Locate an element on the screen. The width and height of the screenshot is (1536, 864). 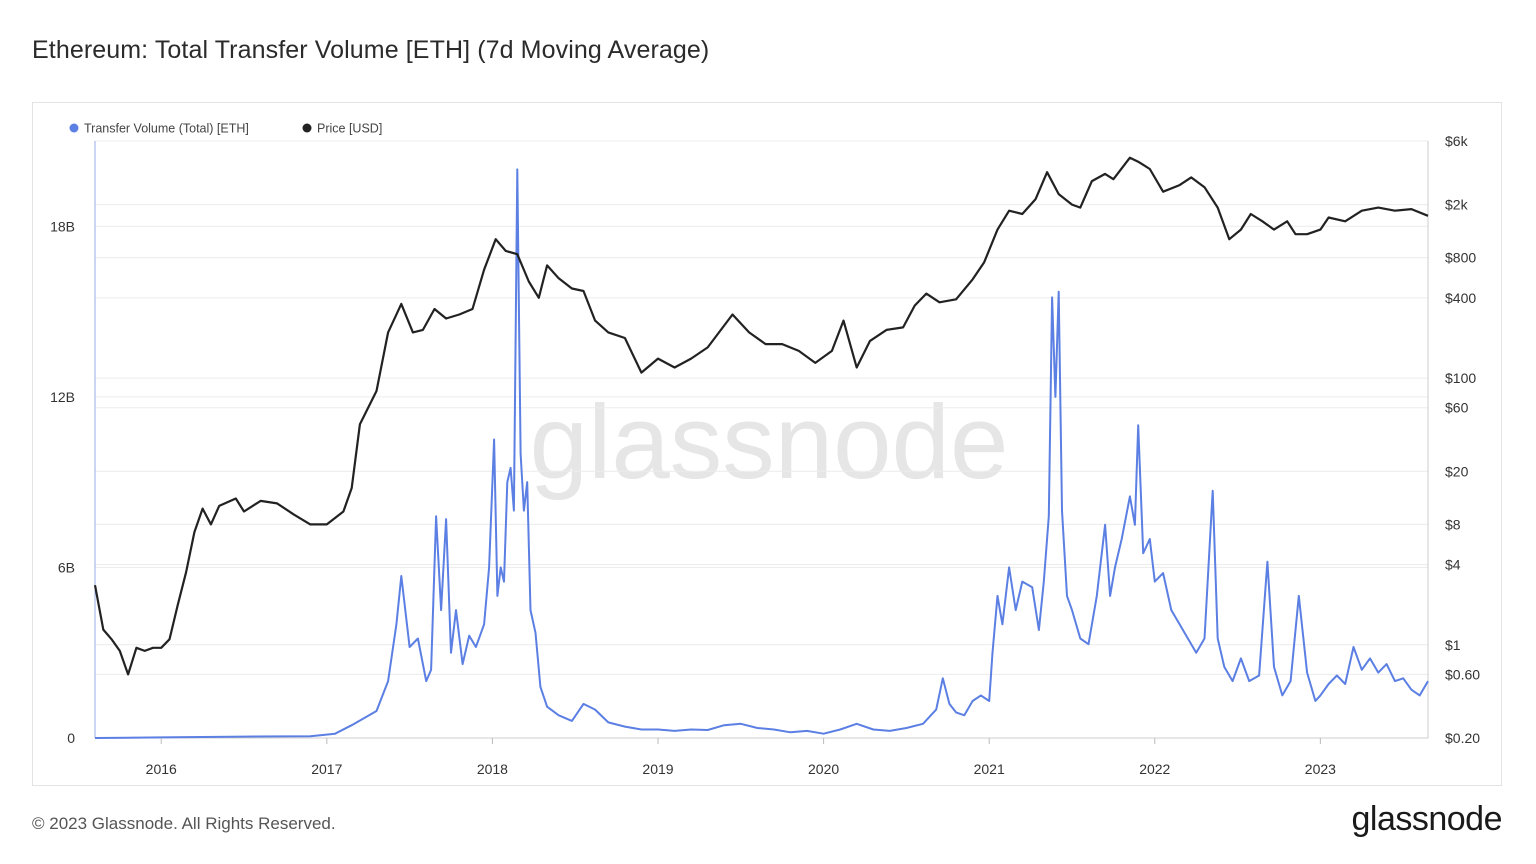
x-tick-label-3: 2019 is located at coordinates (657, 769).